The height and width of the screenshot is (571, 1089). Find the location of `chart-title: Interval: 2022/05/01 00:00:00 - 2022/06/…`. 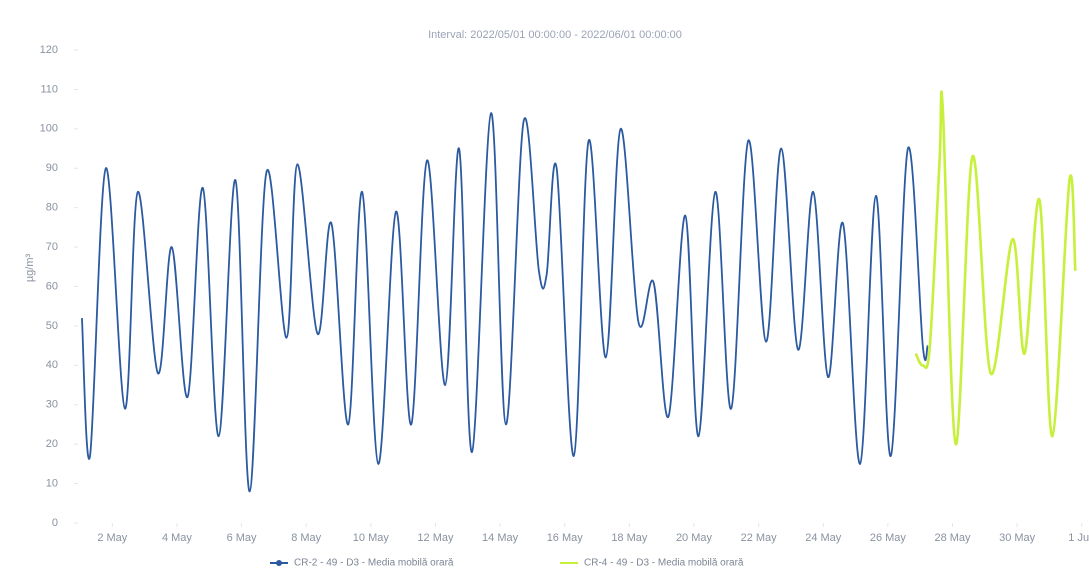

chart-title: Interval: 2022/05/01 00:00:00 - 2022/06/… is located at coordinates (555, 35).